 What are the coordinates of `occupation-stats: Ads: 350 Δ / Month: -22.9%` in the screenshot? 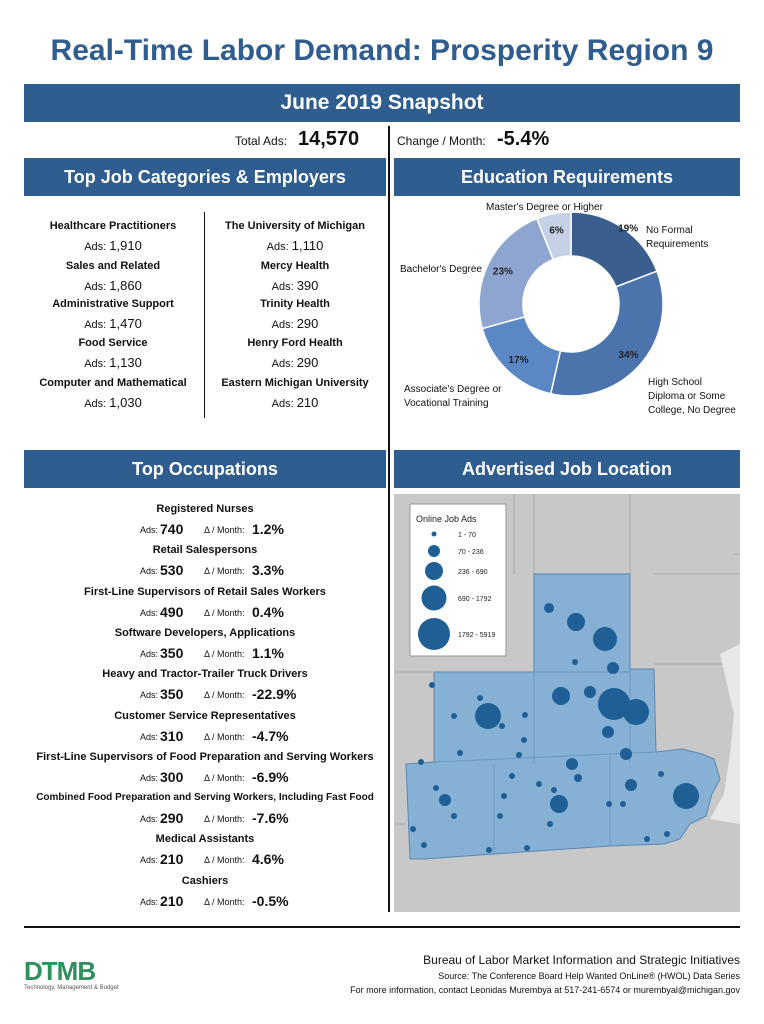 It's located at (205, 695).